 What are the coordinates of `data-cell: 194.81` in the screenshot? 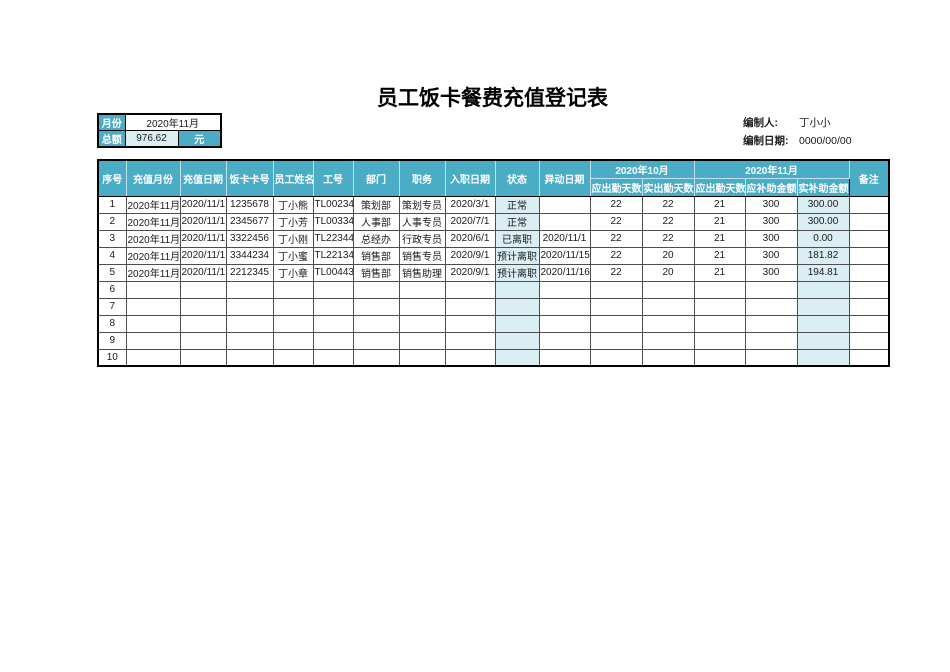 It's located at (823, 272).